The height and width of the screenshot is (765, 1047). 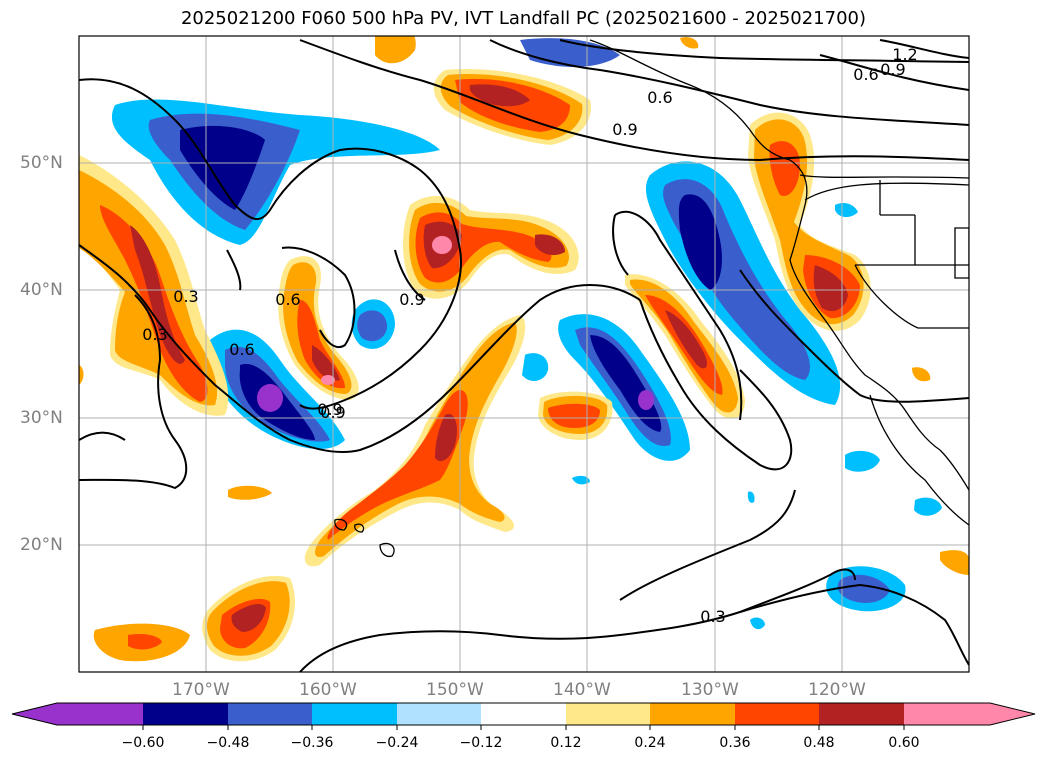 I want to click on colorbar-low-extend, so click(x=34, y=714).